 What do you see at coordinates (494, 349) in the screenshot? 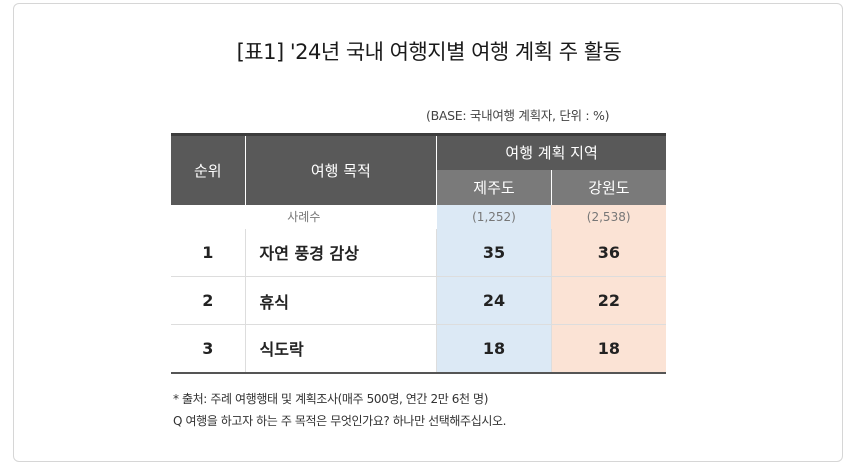
I see `jeju-value: 18` at bounding box center [494, 349].